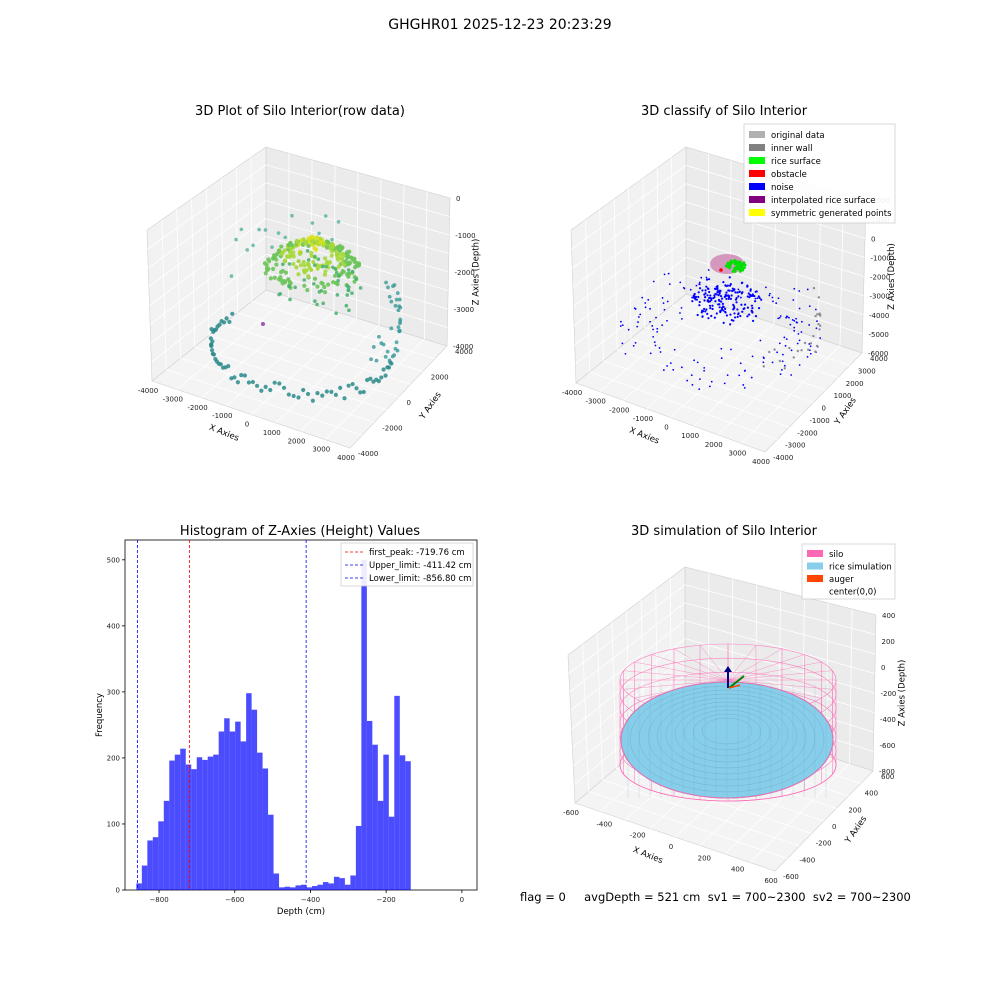 The image size is (1000, 1000). Describe the element at coordinates (892, 276) in the screenshot. I see `classify-z-axis-label: Z Axies (Depth)` at that location.